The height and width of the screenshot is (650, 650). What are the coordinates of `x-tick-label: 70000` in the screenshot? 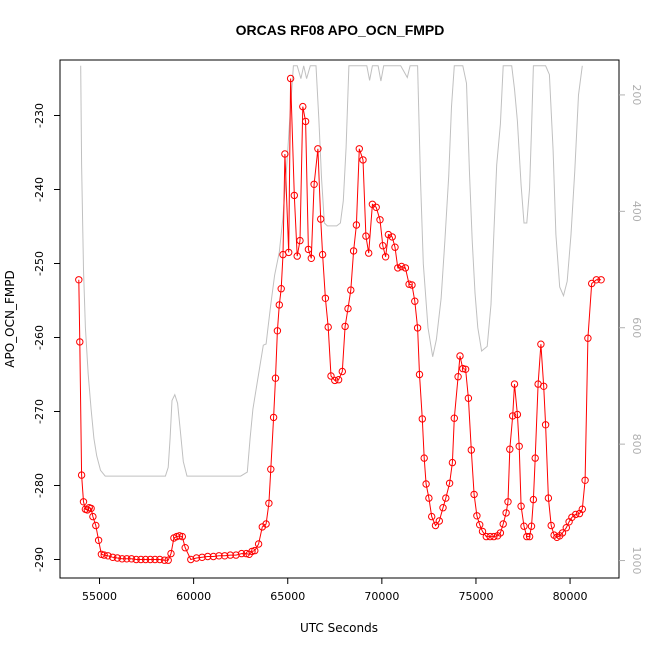 It's located at (381, 596).